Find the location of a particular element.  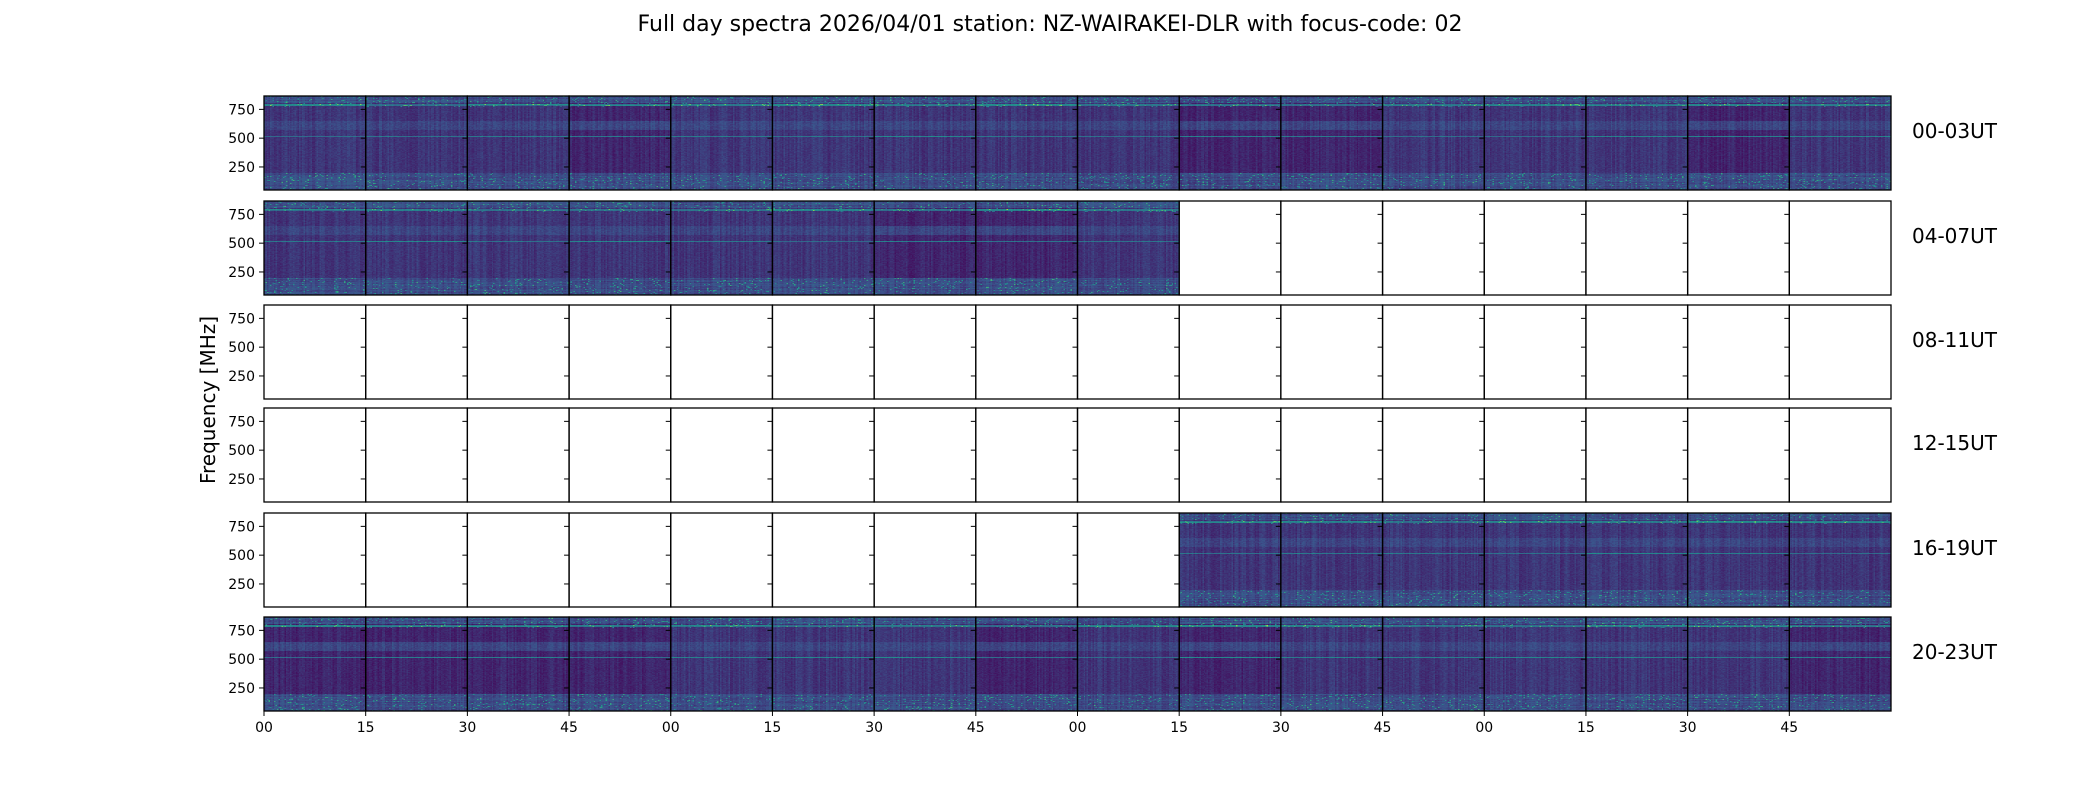

row-label: 20-23UT is located at coordinates (1955, 652).